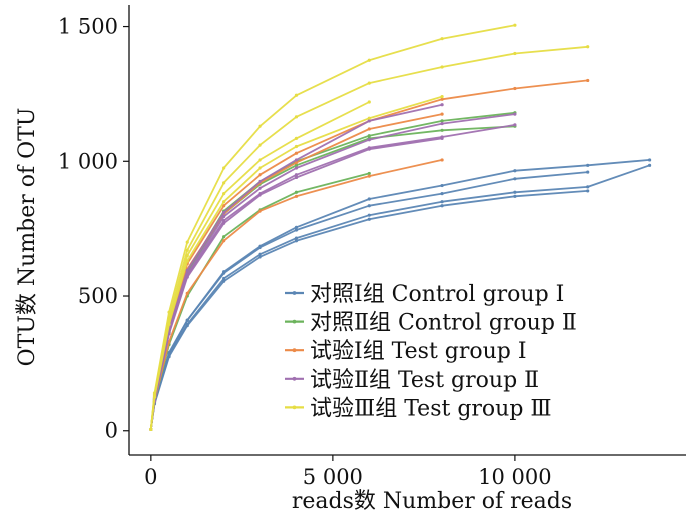 The height and width of the screenshot is (522, 700). Describe the element at coordinates (437, 294) in the screenshot. I see `legend-label: 对照Ⅰ组 Control group Ⅰ` at that location.